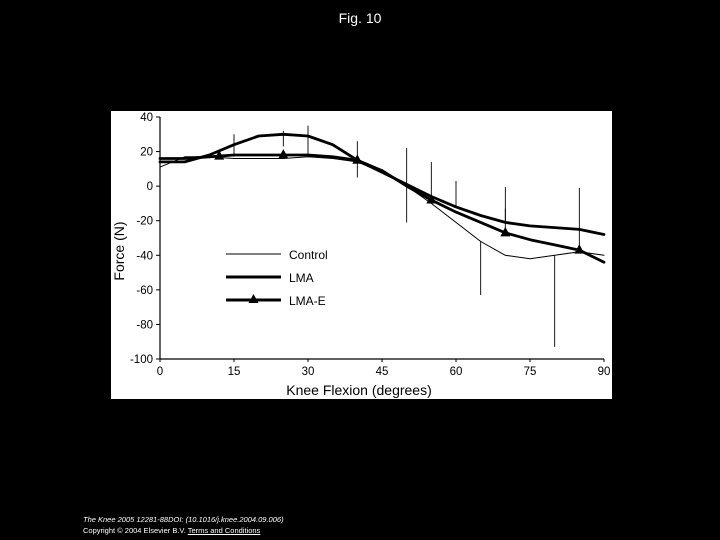  I want to click on legend-marker-lma-e, so click(253, 298).